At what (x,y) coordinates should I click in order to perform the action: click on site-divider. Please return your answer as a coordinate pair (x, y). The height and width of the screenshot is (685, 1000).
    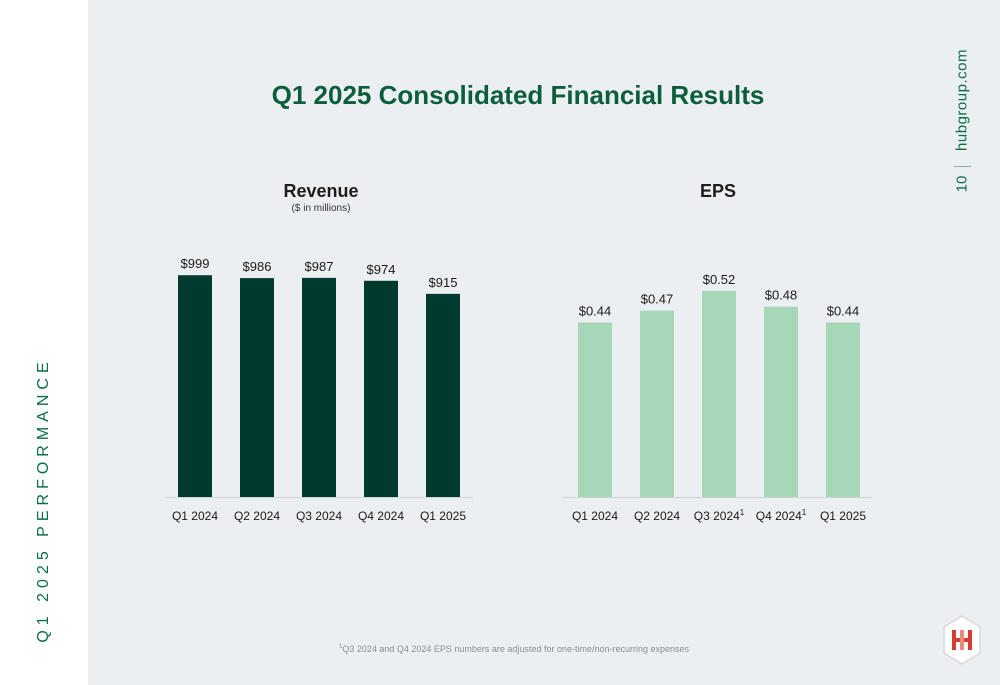
    Looking at the image, I should click on (962, 166).